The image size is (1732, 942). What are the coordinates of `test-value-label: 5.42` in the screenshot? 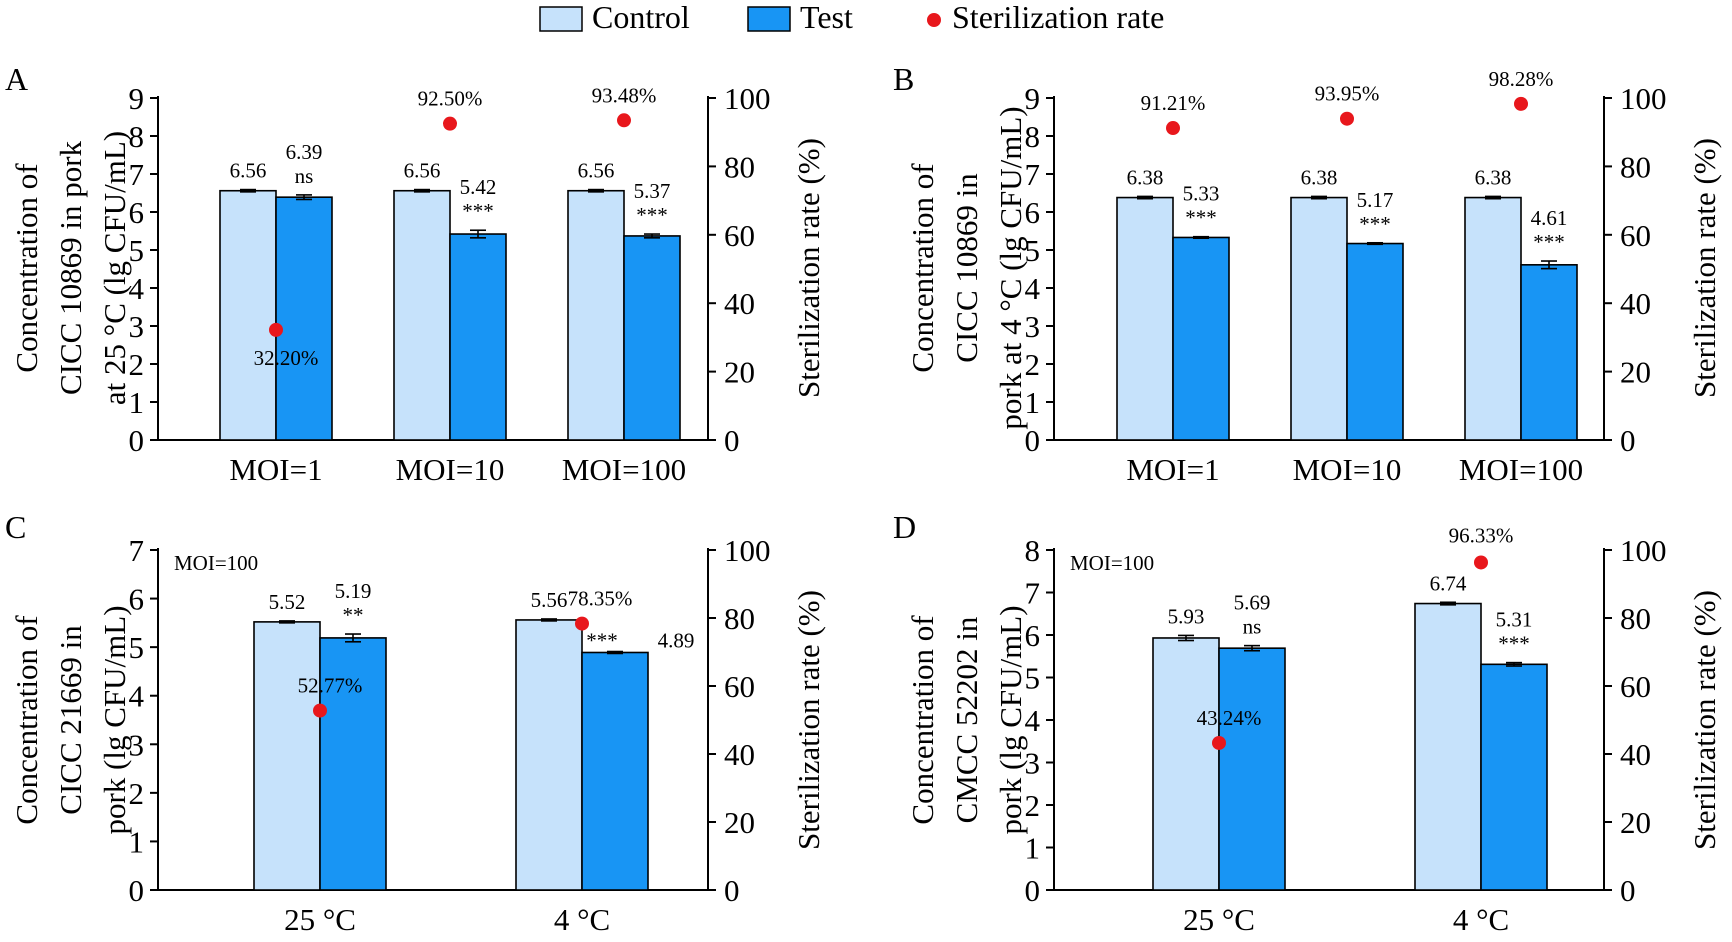 It's located at (478, 187).